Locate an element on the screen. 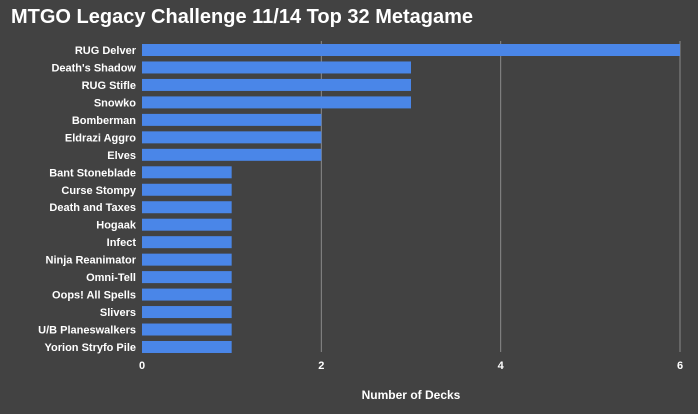  x-tick-label: 6 is located at coordinates (680, 366).